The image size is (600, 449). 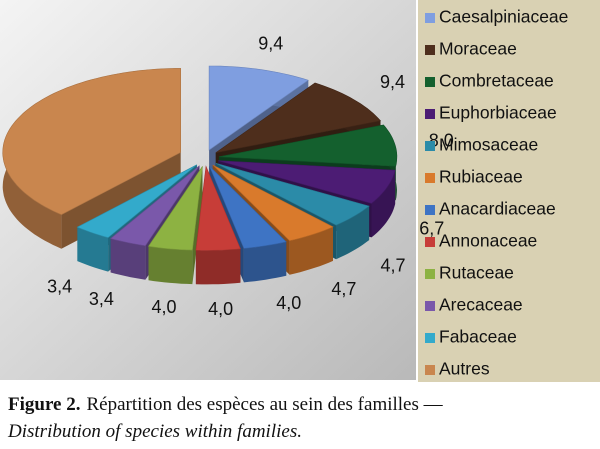 I want to click on value-label: 6,7, so click(x=431, y=228).